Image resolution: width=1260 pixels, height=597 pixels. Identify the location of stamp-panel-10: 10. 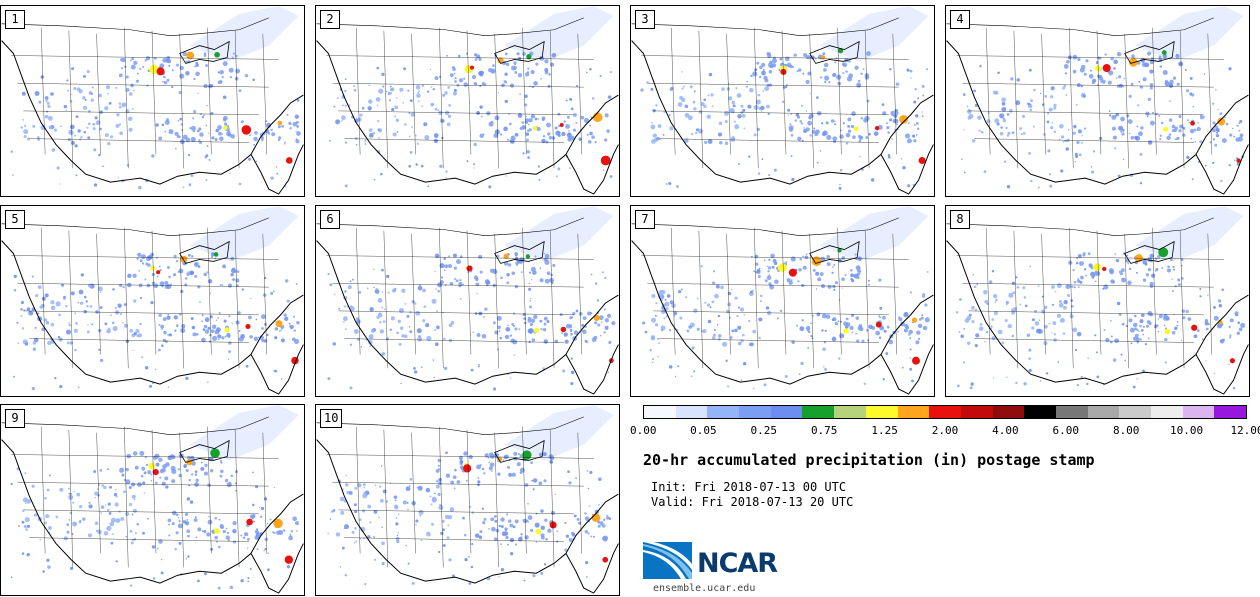
(467, 500).